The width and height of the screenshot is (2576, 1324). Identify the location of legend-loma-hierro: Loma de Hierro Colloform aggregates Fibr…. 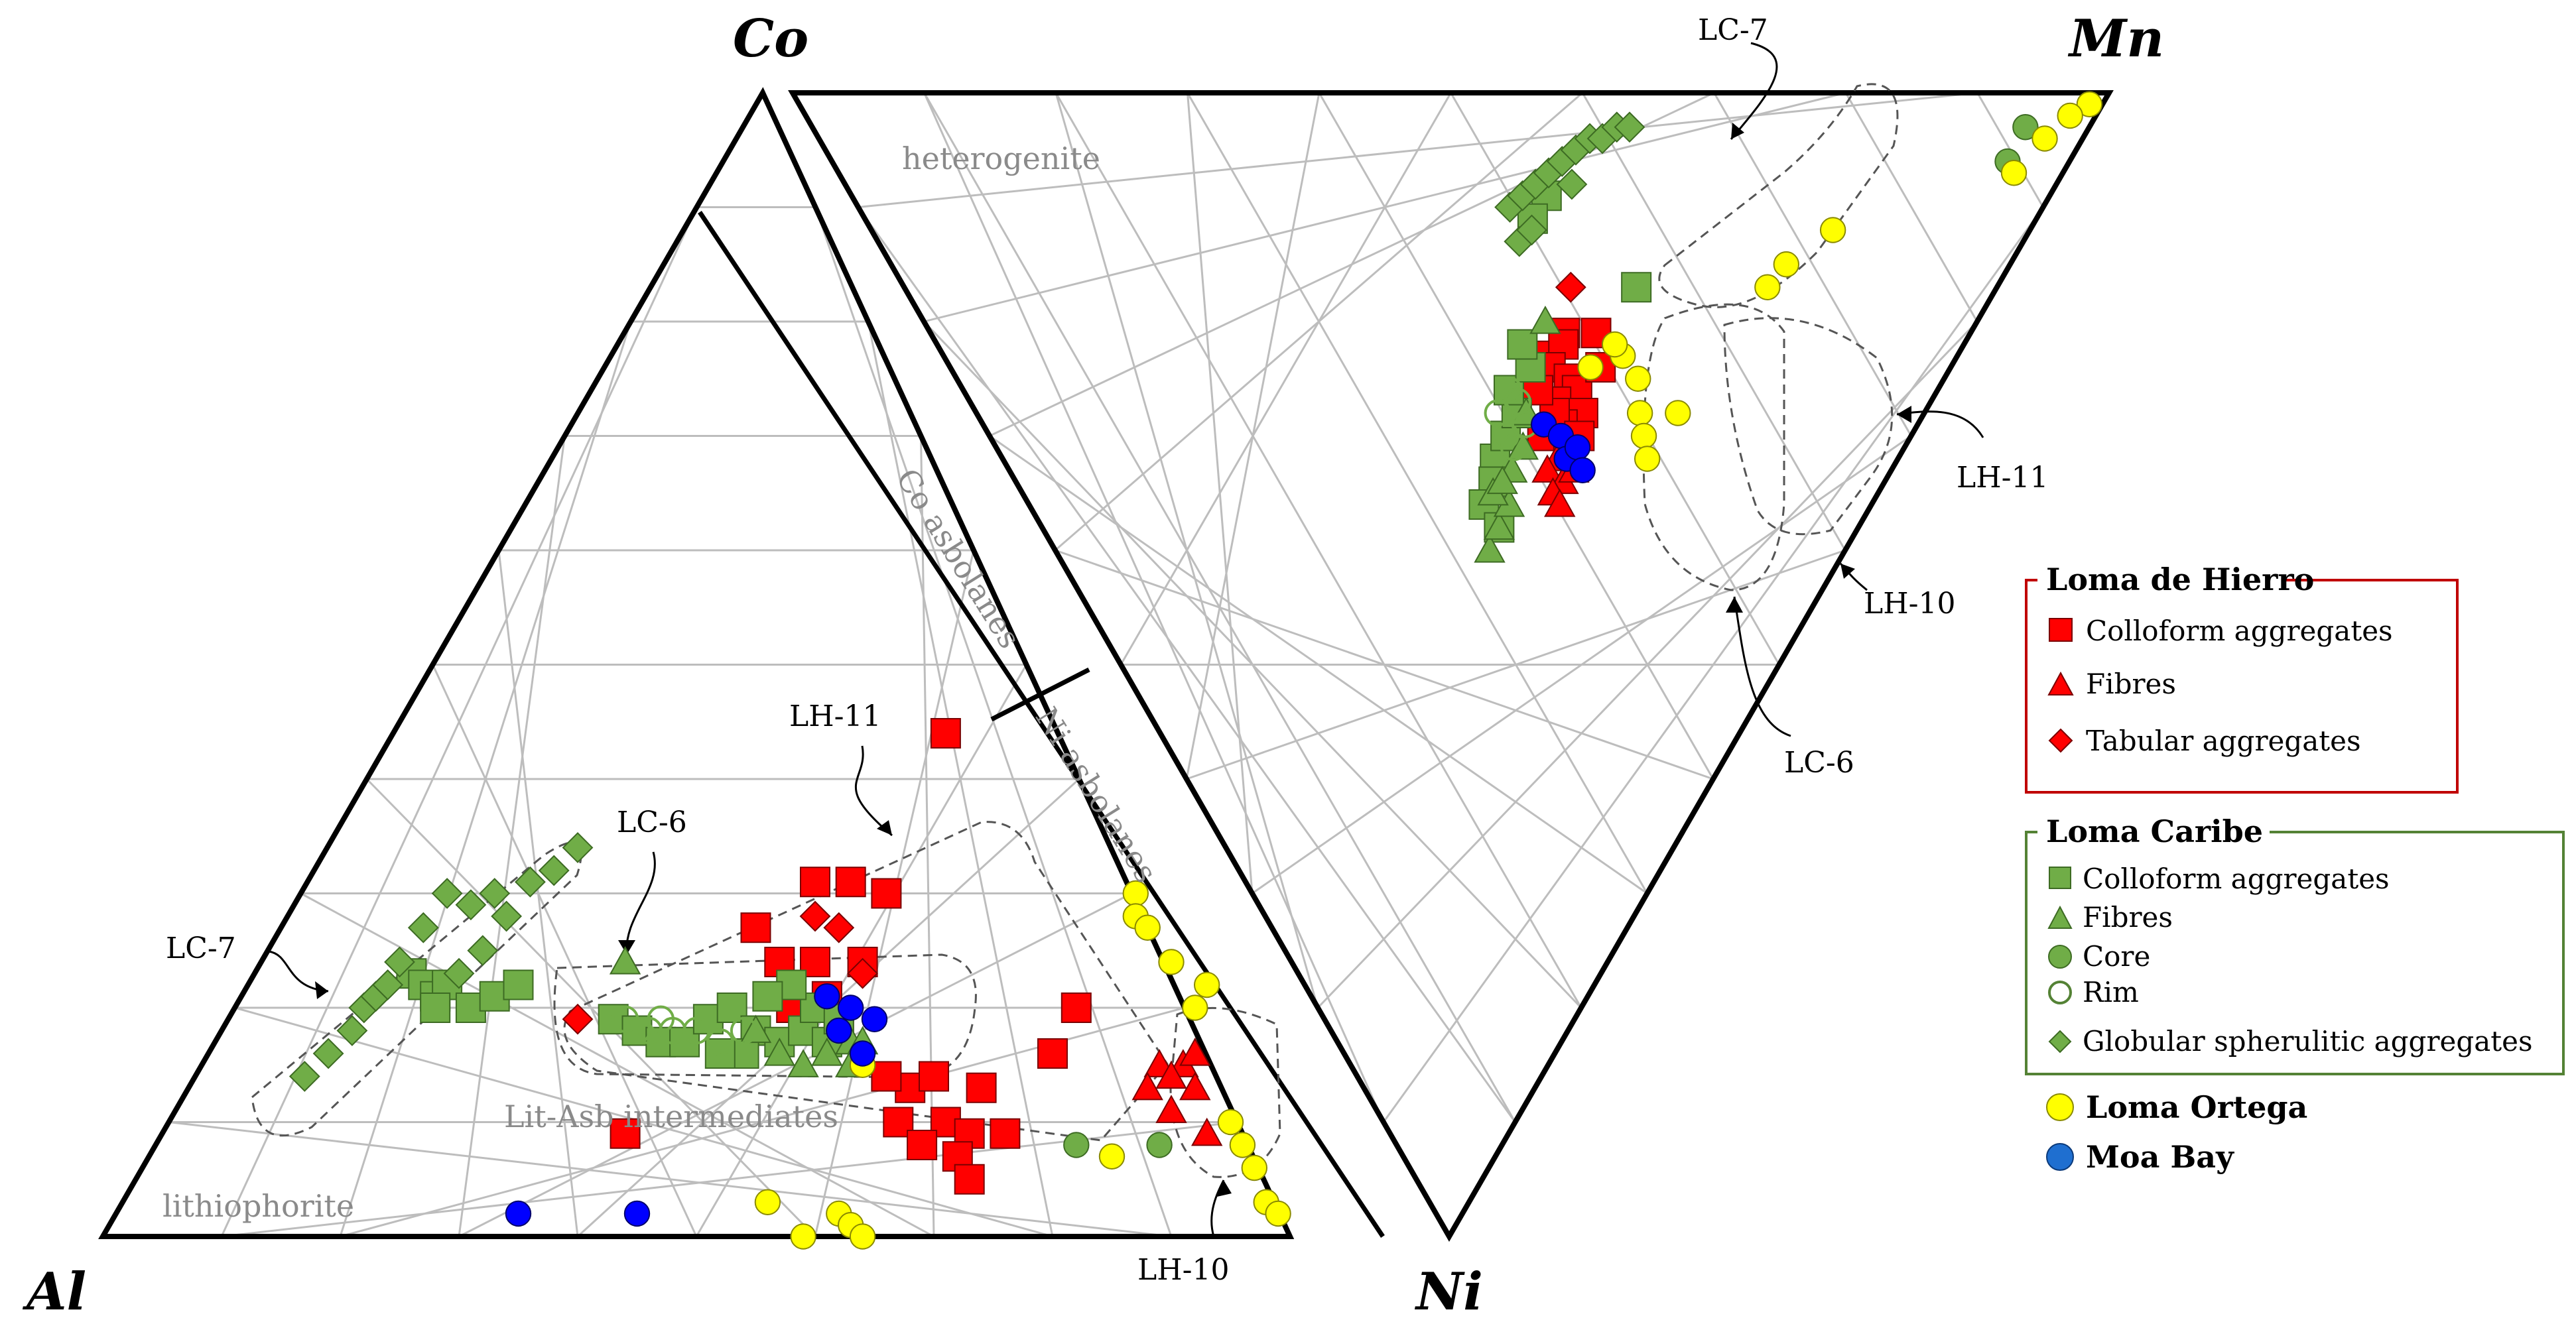
(2242, 677).